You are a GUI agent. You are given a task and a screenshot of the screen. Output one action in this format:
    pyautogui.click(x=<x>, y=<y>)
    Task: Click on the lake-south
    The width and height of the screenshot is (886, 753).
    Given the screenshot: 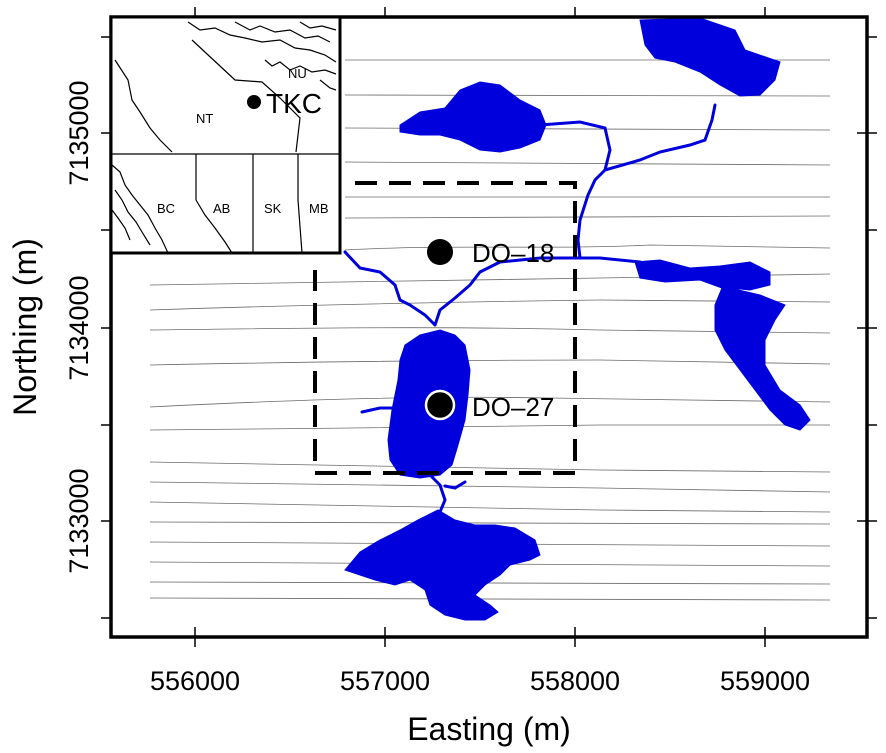 What is the action you would take?
    pyautogui.click(x=442, y=565)
    